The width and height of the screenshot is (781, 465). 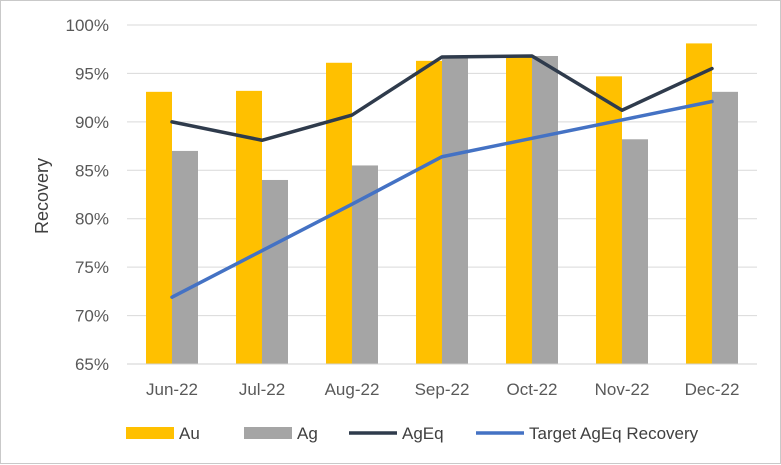 I want to click on y-tick-label: 90%, so click(x=92, y=122).